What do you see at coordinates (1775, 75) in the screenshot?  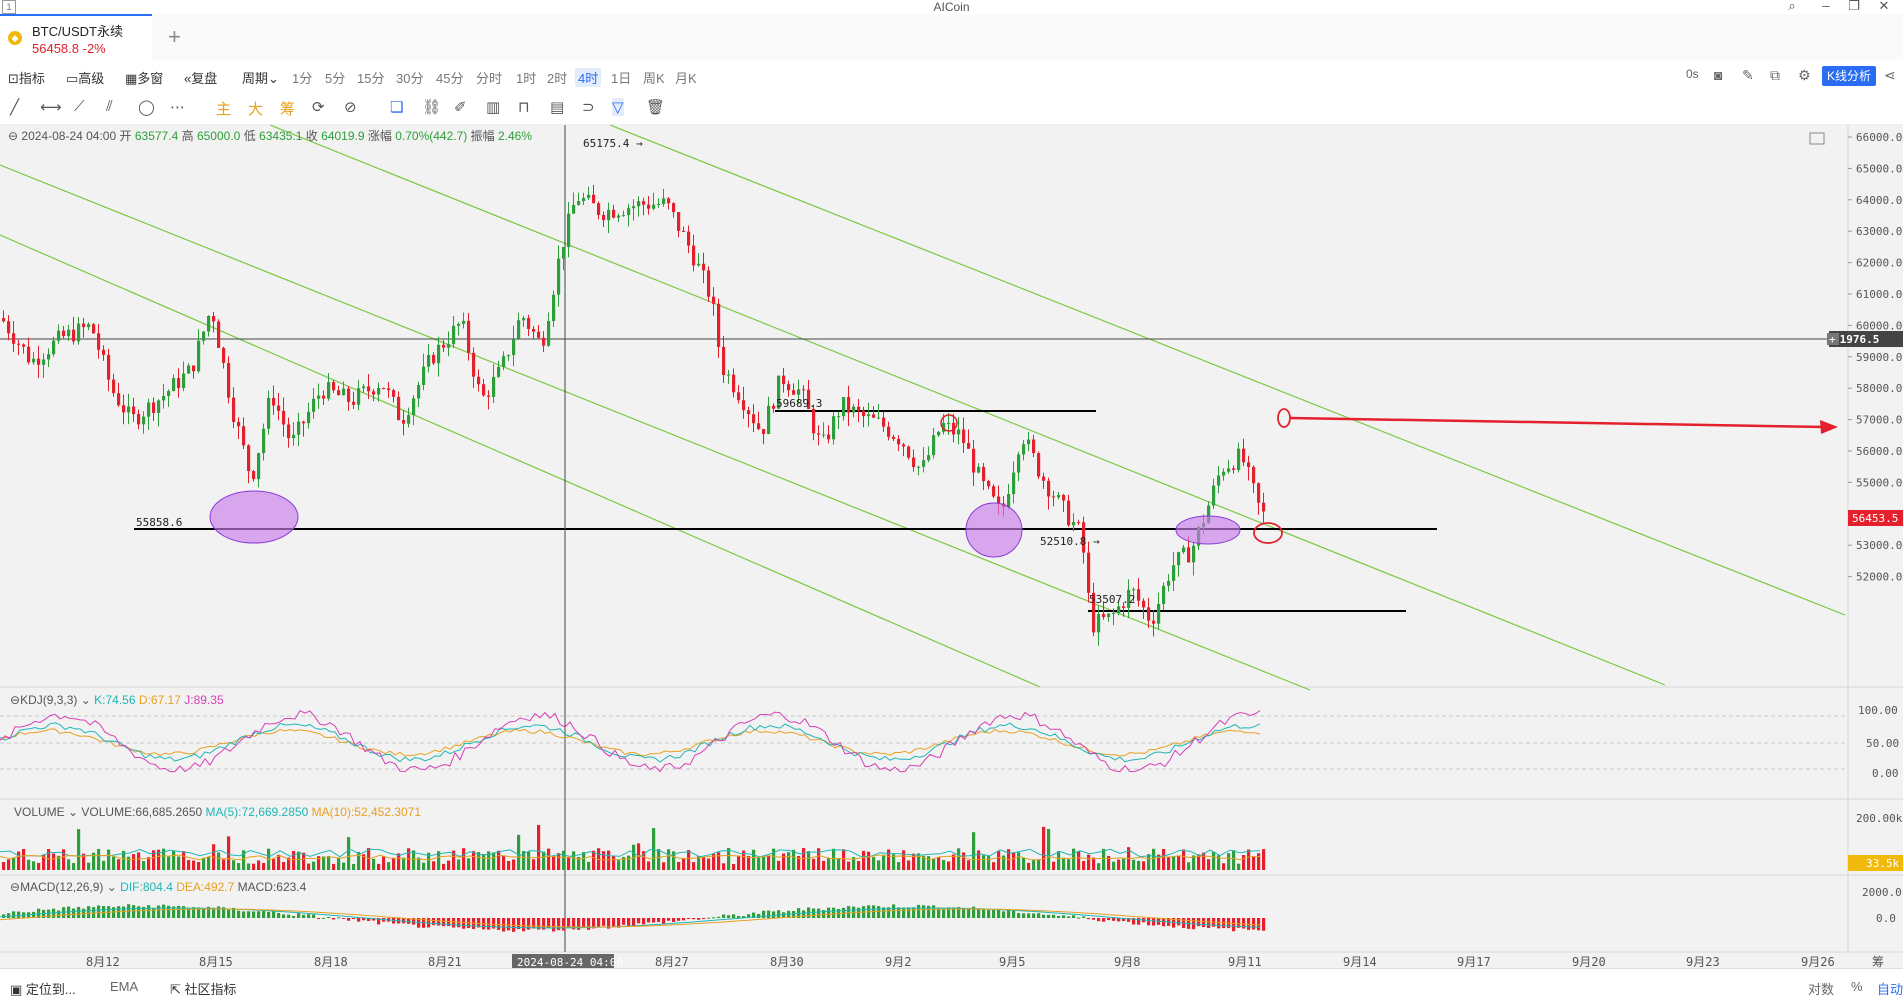 I see `layout-icon: ⧉` at bounding box center [1775, 75].